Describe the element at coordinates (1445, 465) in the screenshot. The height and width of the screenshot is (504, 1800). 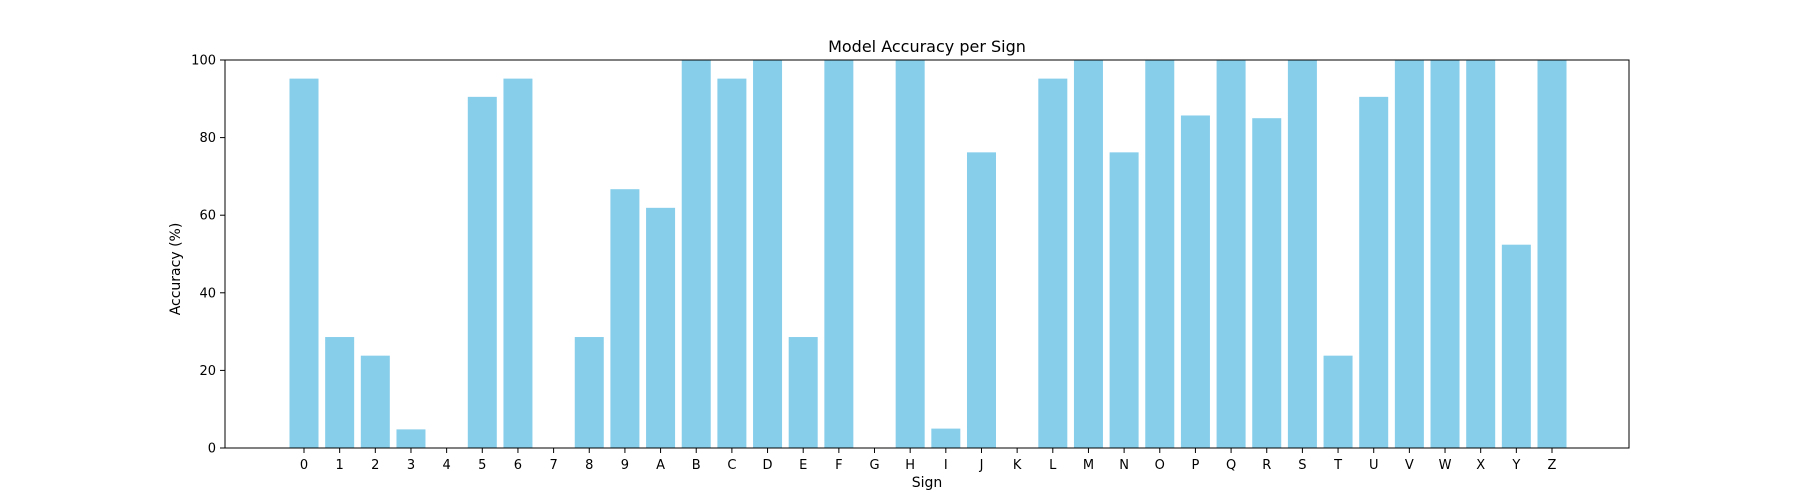
I see `x-tick-label: W` at that location.